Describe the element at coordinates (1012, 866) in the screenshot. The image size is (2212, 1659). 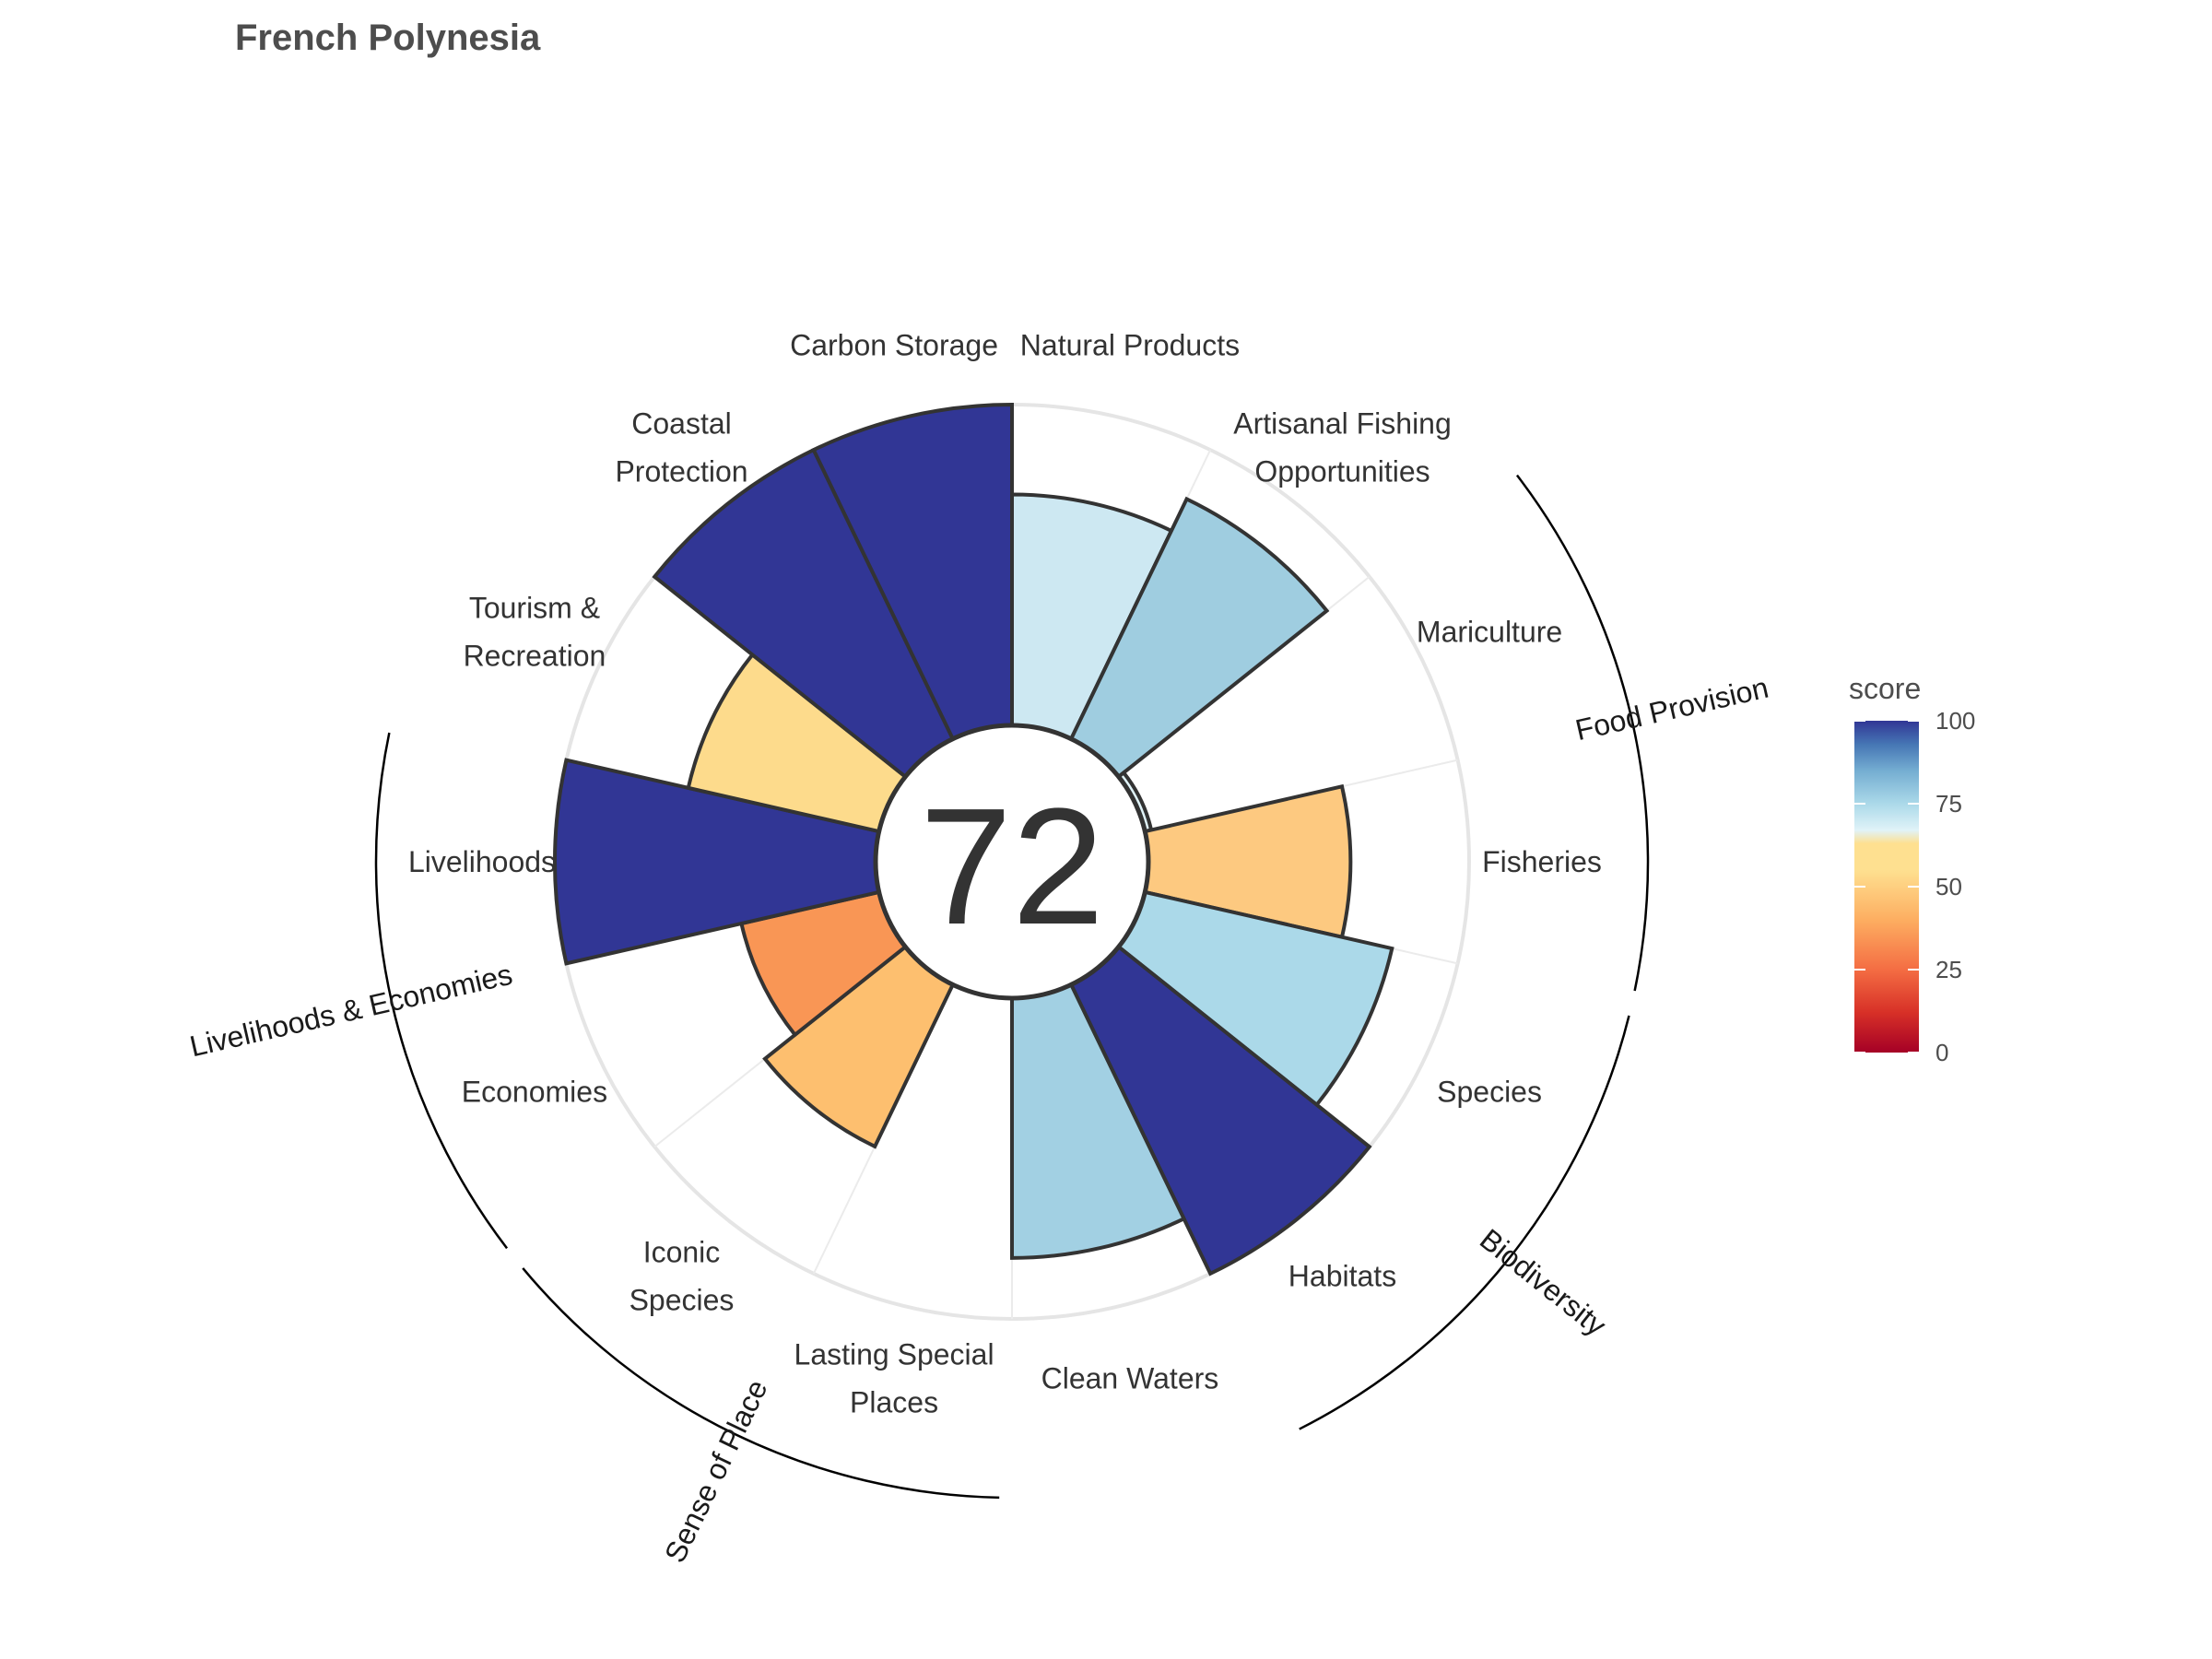
I see `overall-score: 72` at that location.